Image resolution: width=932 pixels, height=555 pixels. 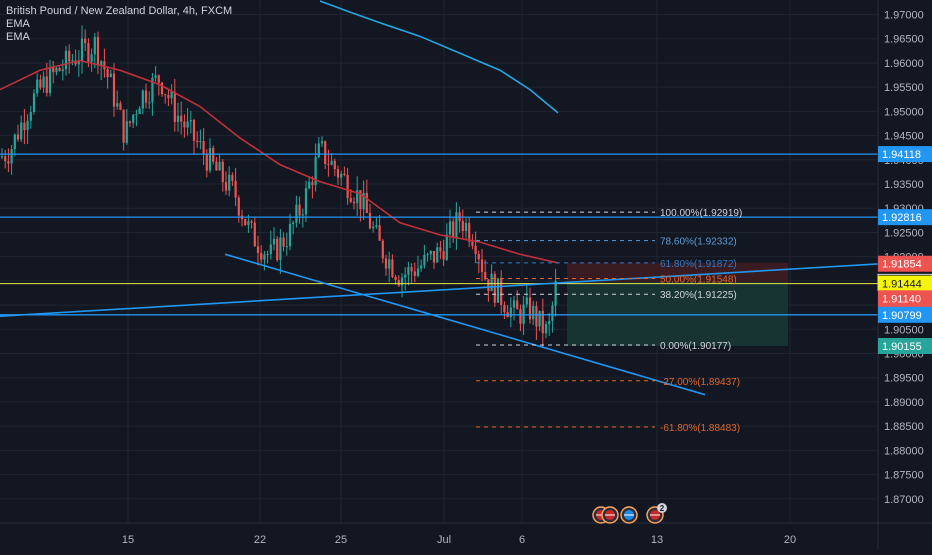 I want to click on fib-level-label: 78.60%(1.92332), so click(x=698, y=242).